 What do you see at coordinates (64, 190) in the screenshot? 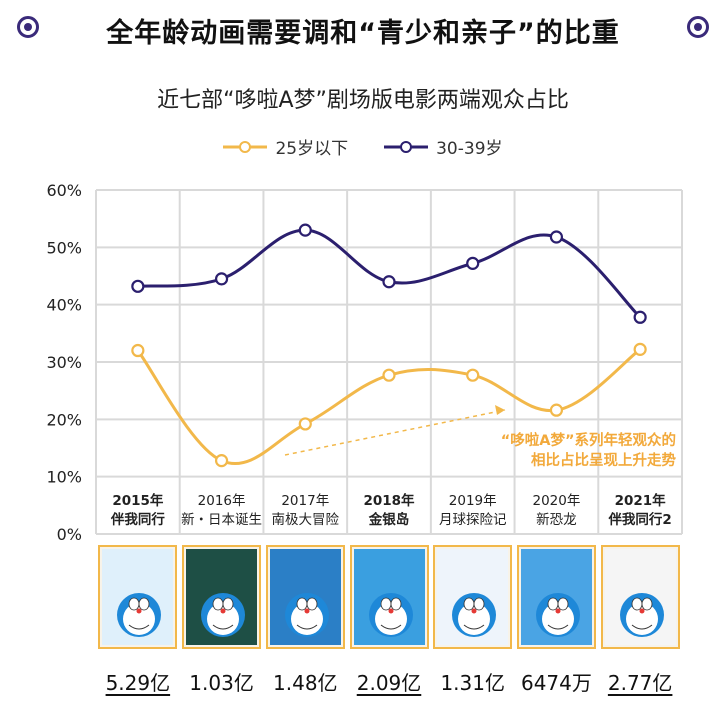
I see `y-tick-label: 60%` at bounding box center [64, 190].